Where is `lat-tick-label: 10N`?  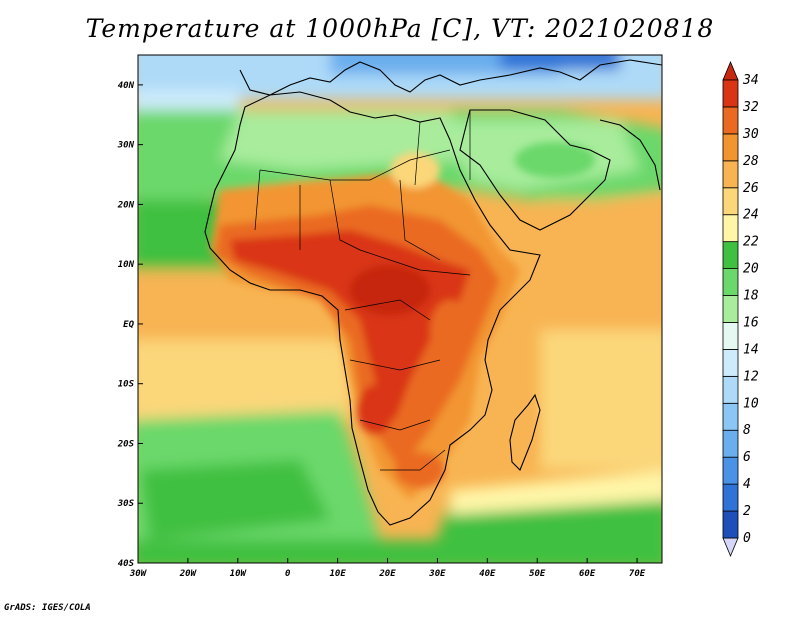
lat-tick-label: 10N is located at coordinates (126, 265).